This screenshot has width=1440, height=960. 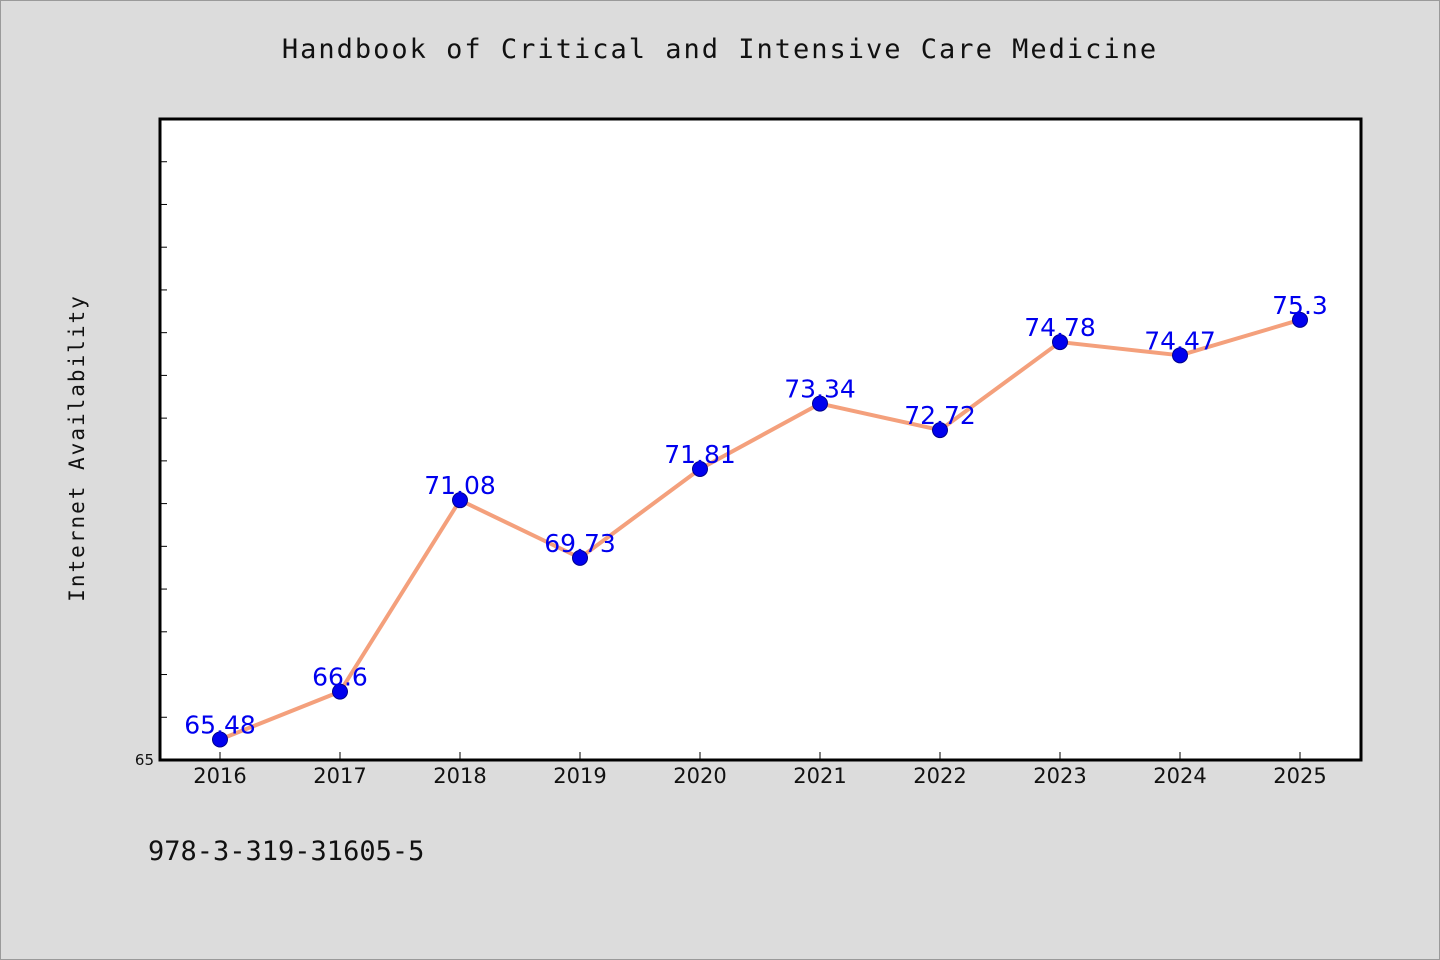 What do you see at coordinates (940, 415) in the screenshot?
I see `data-label: 72.72` at bounding box center [940, 415].